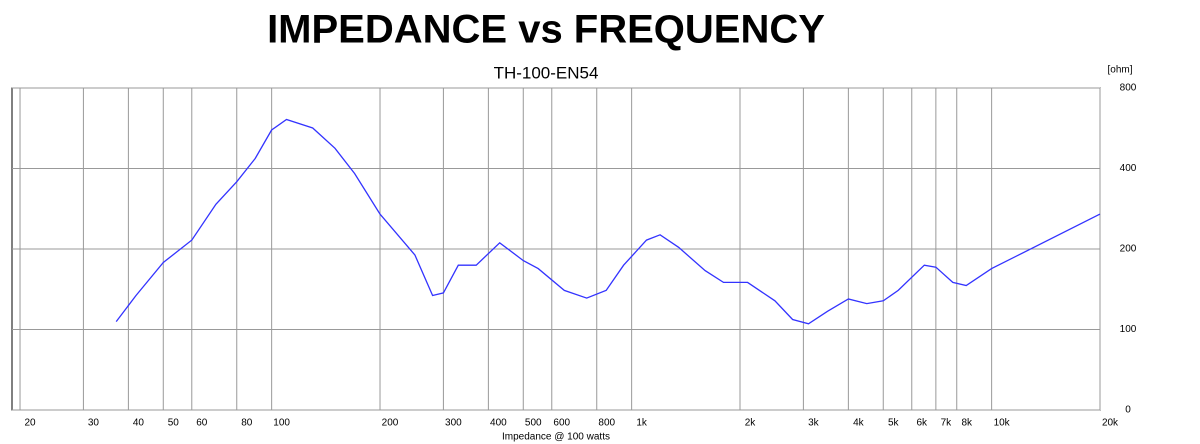  What do you see at coordinates (967, 423) in the screenshot?
I see `x-tick-label: 8k` at bounding box center [967, 423].